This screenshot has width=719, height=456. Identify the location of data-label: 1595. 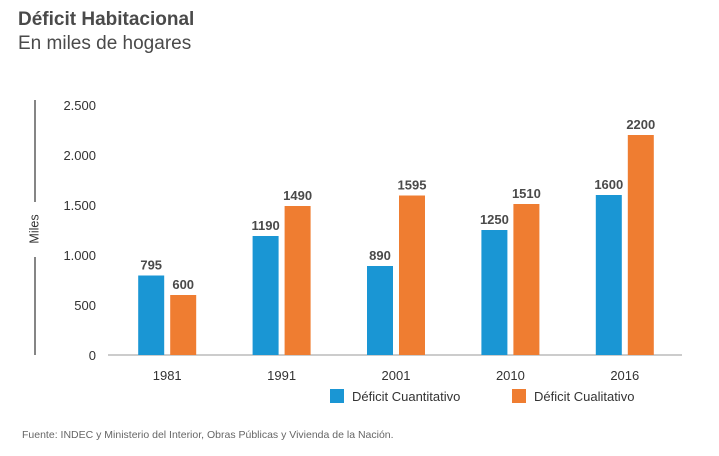
(412, 185).